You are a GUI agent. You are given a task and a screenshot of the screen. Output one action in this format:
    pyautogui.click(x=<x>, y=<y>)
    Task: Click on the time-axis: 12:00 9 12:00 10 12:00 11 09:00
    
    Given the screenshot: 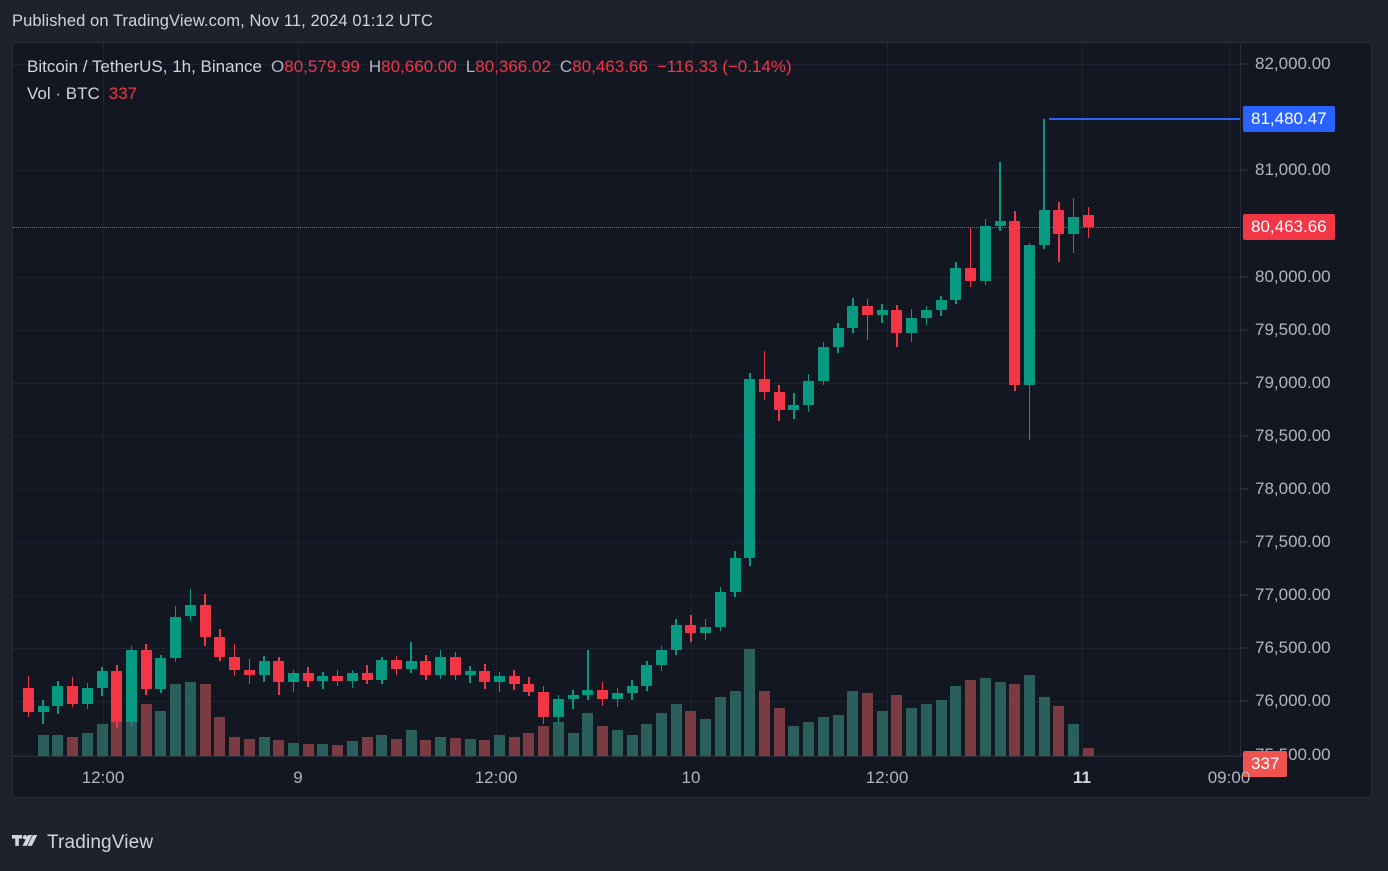 What is the action you would take?
    pyautogui.click(x=631, y=776)
    